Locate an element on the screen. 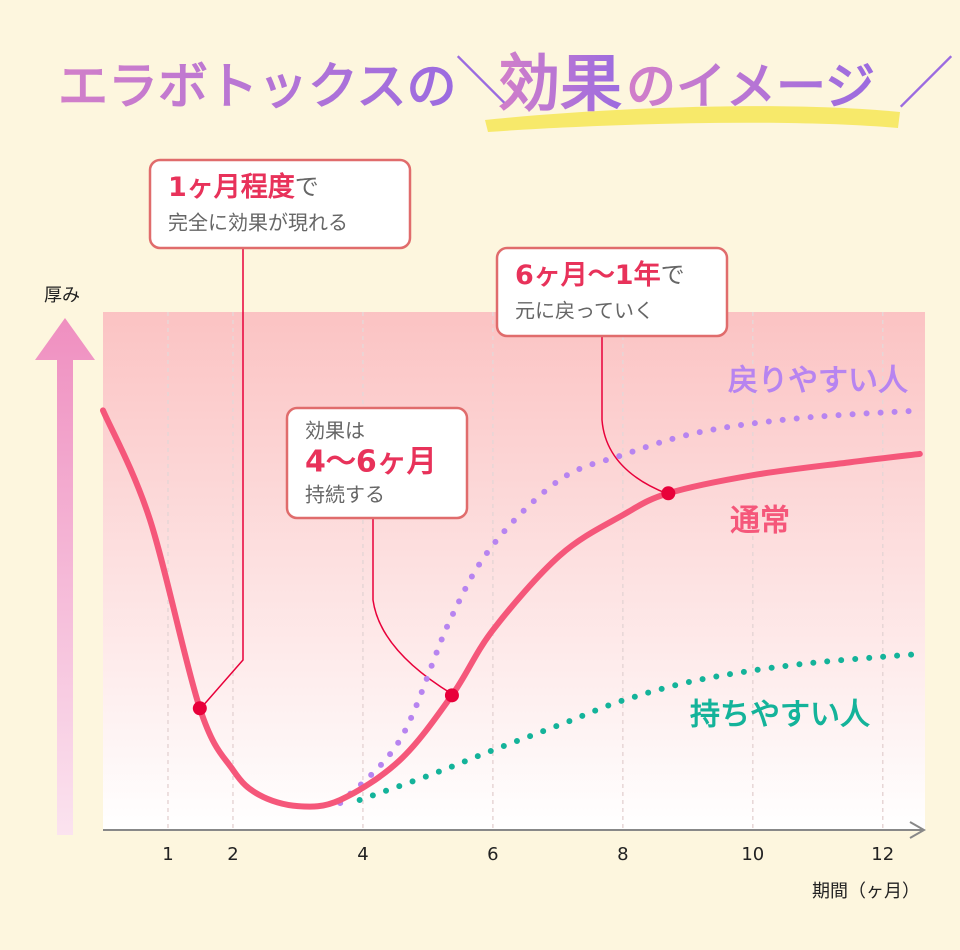 The image size is (960, 950). title-part: のイメージ is located at coordinates (750, 87).